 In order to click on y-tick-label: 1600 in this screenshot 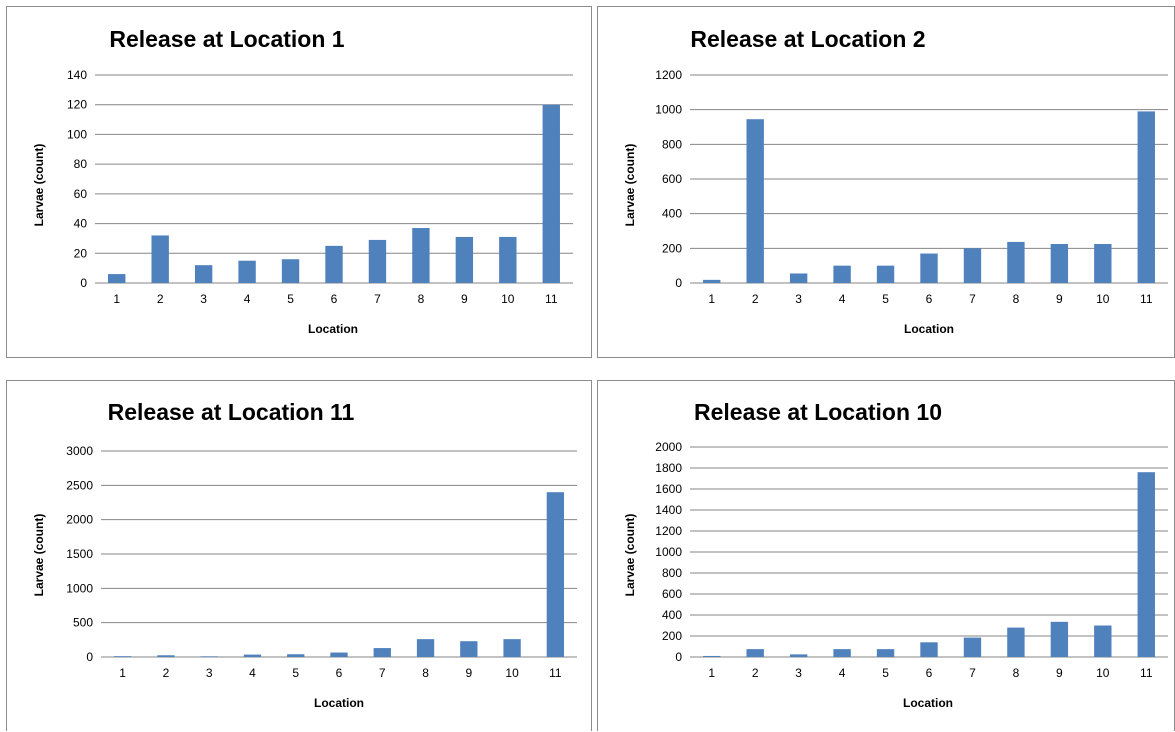, I will do `click(668, 489)`.